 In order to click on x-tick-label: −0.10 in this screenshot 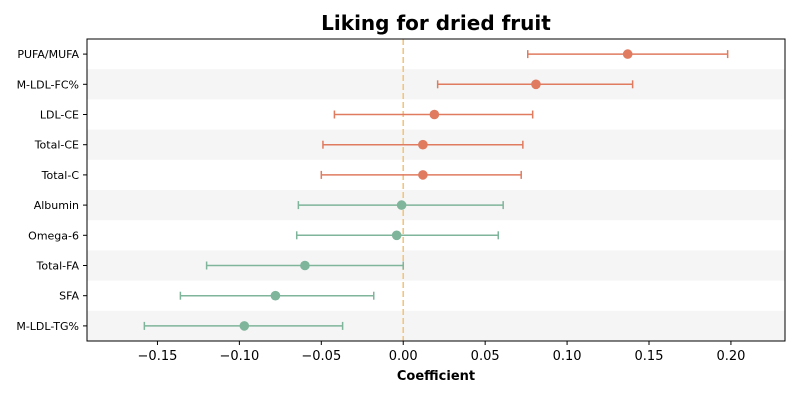, I will do `click(239, 356)`.